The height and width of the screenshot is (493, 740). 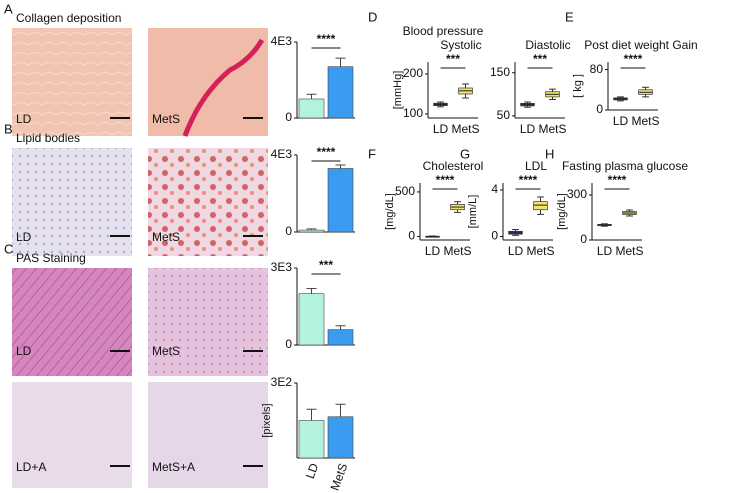 I want to click on y-axis-label: [mmHg], so click(x=398, y=90).